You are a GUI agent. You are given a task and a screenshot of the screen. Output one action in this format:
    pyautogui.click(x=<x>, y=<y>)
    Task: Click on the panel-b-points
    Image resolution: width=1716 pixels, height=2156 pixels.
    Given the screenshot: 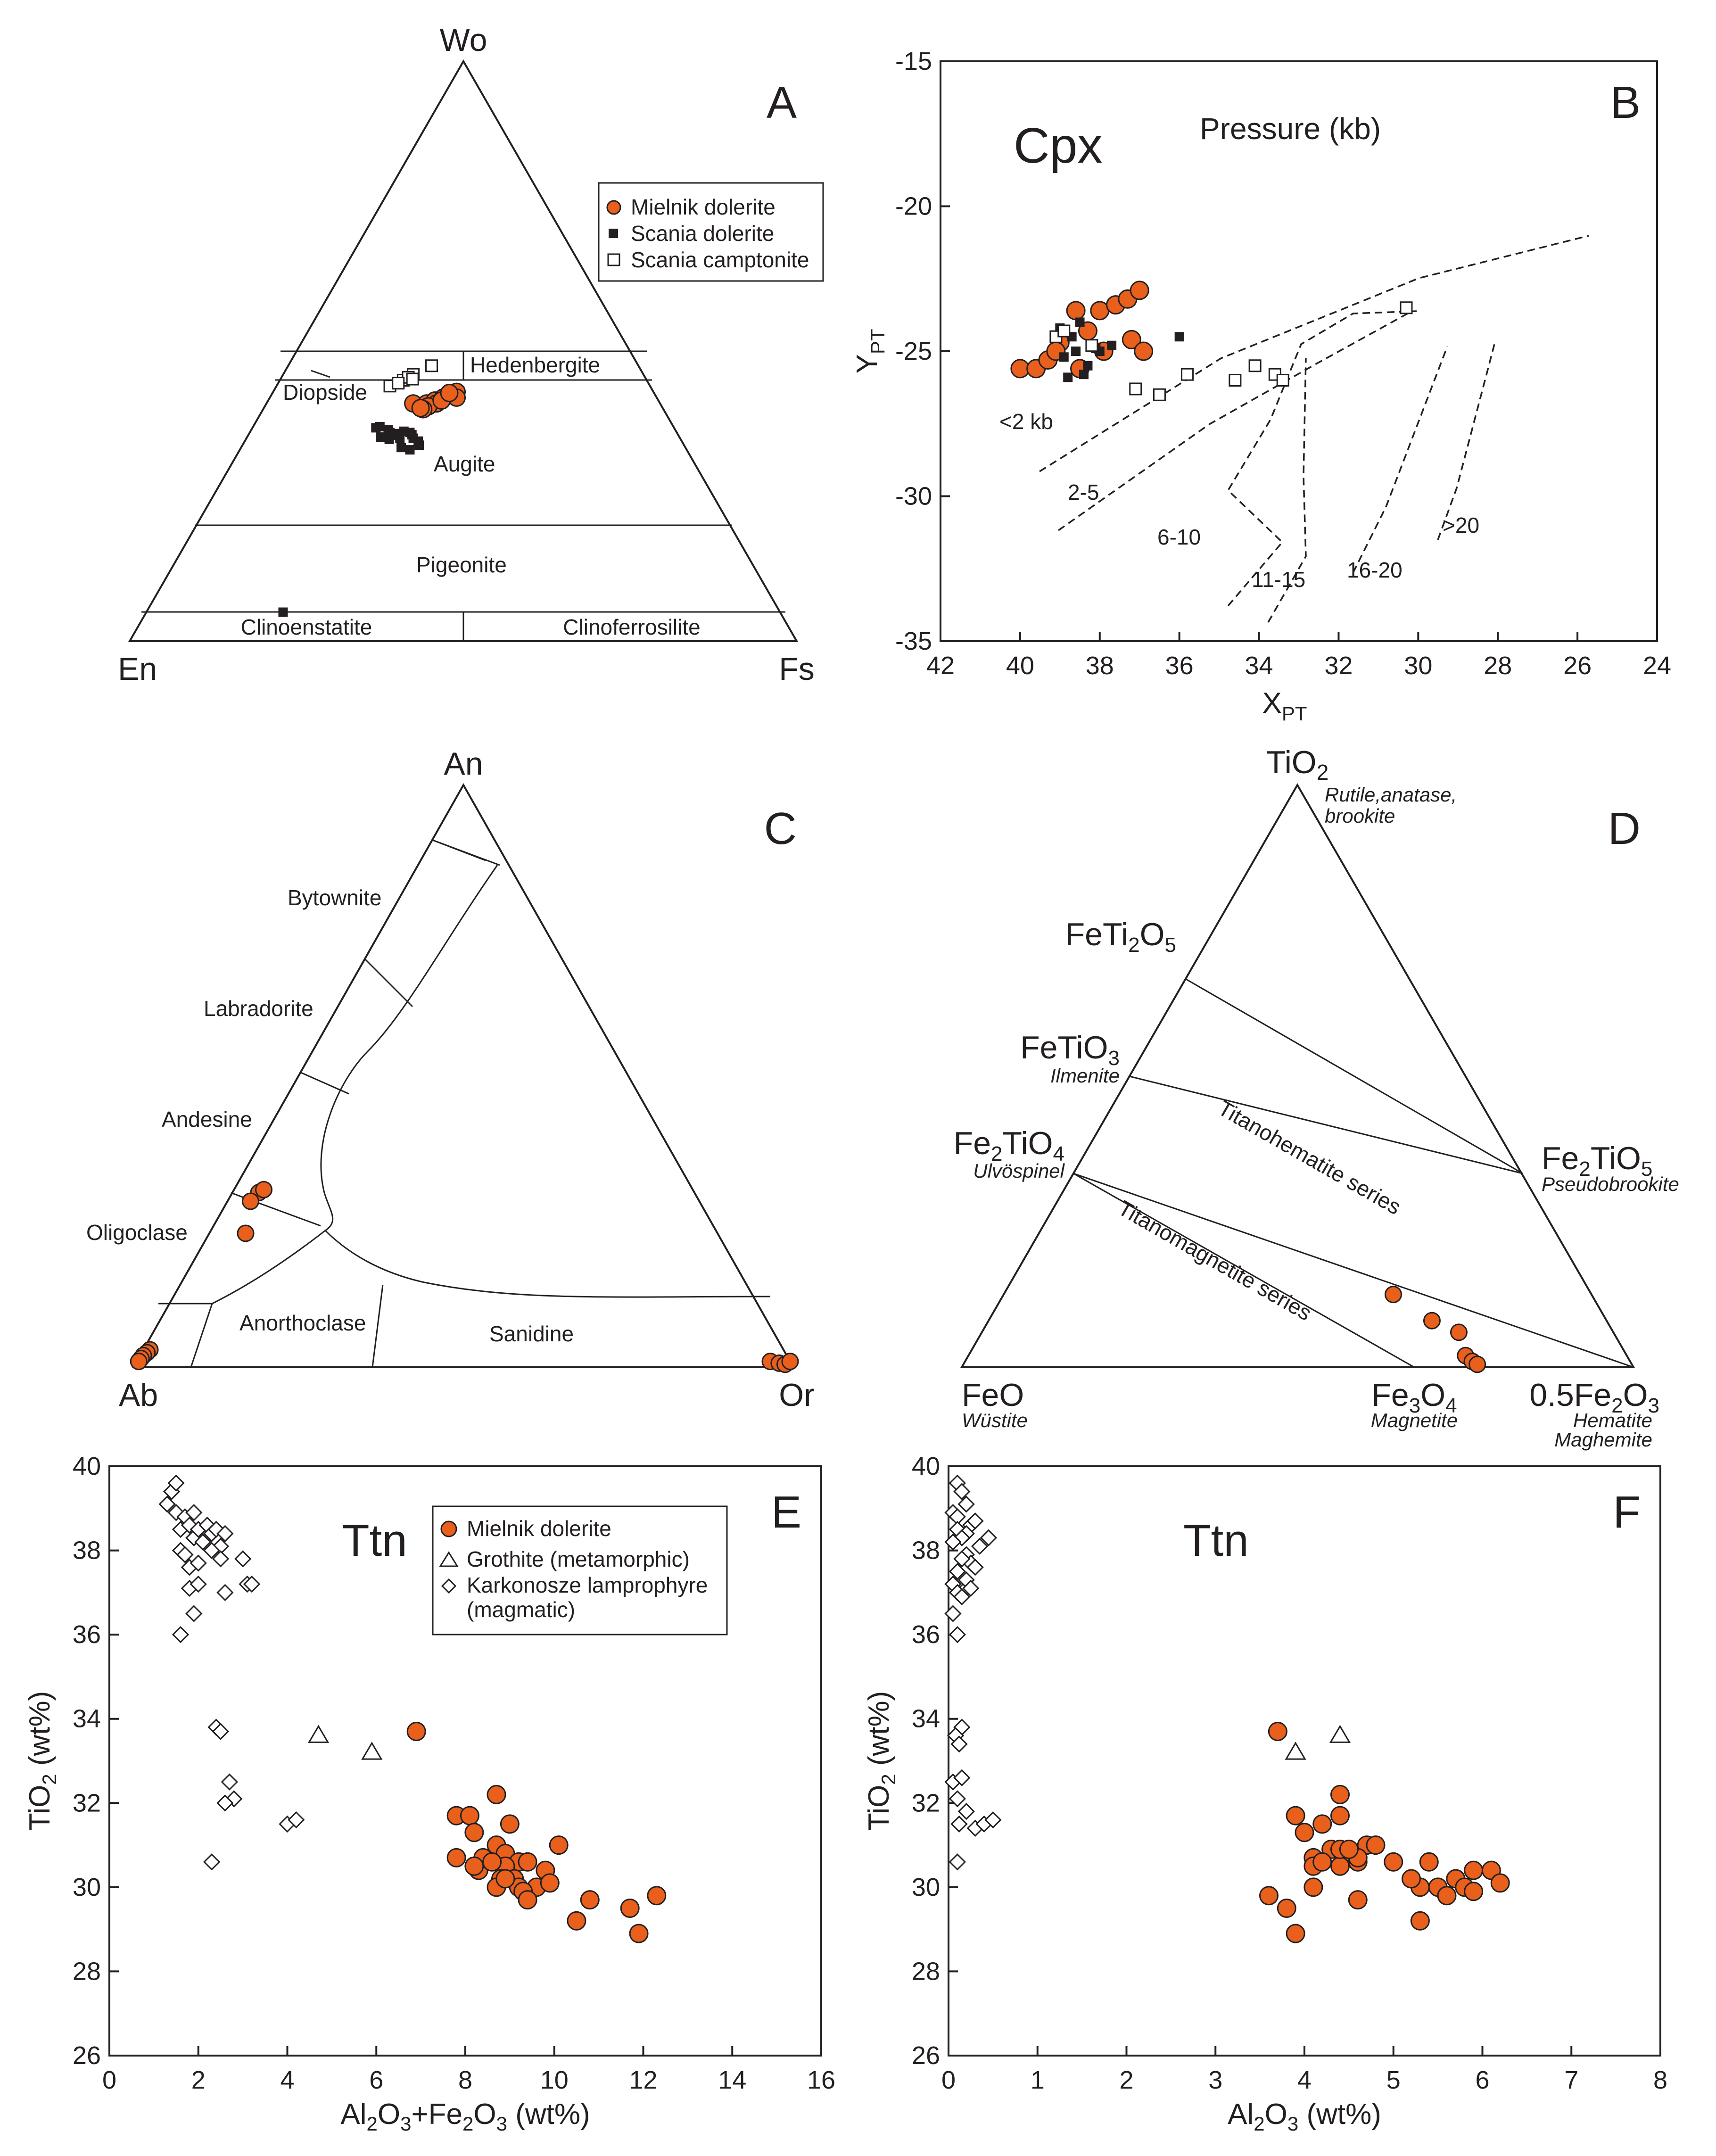 What is the action you would take?
    pyautogui.click(x=1211, y=341)
    